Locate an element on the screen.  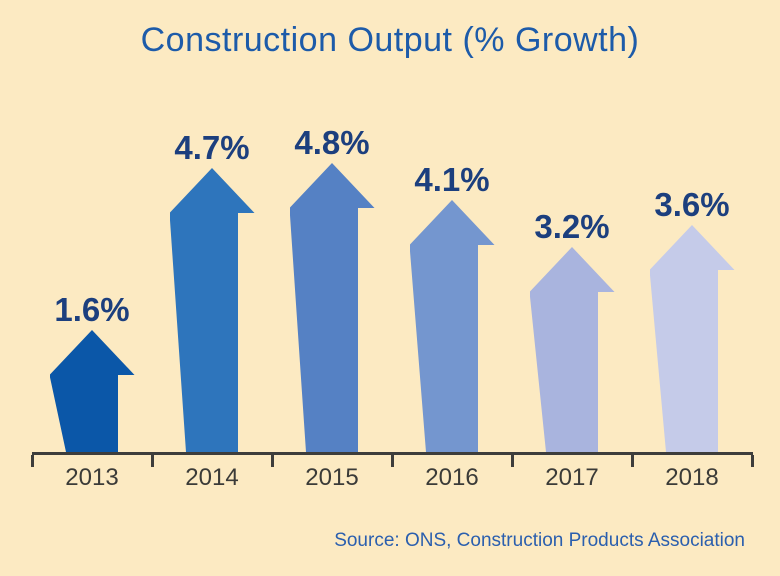
value-label-2017: 3.2% is located at coordinates (572, 226).